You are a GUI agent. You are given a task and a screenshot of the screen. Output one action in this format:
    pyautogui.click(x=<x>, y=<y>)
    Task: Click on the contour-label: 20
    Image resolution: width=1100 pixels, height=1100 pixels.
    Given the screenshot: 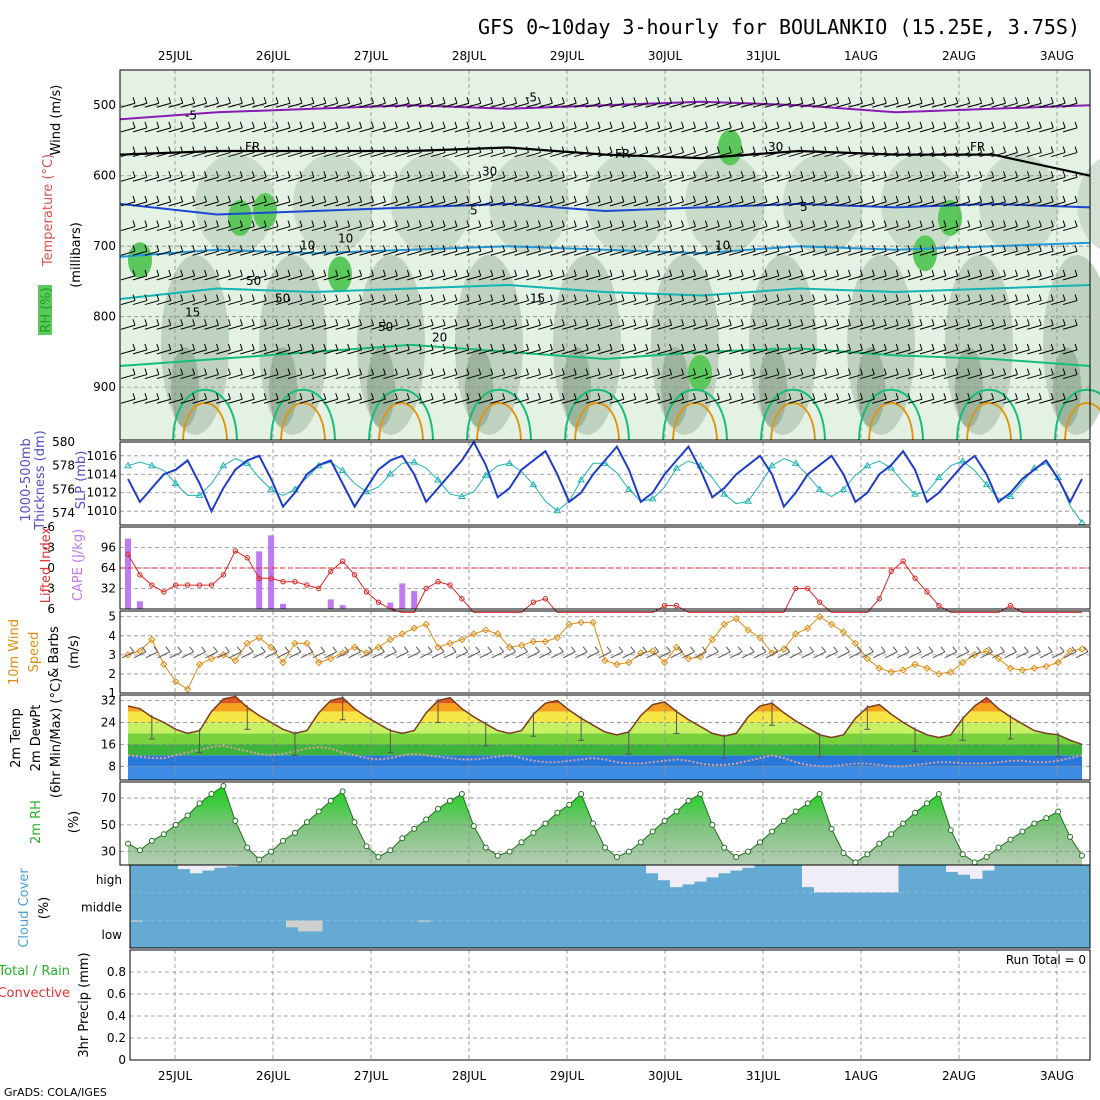 What is the action you would take?
    pyautogui.click(x=439, y=337)
    